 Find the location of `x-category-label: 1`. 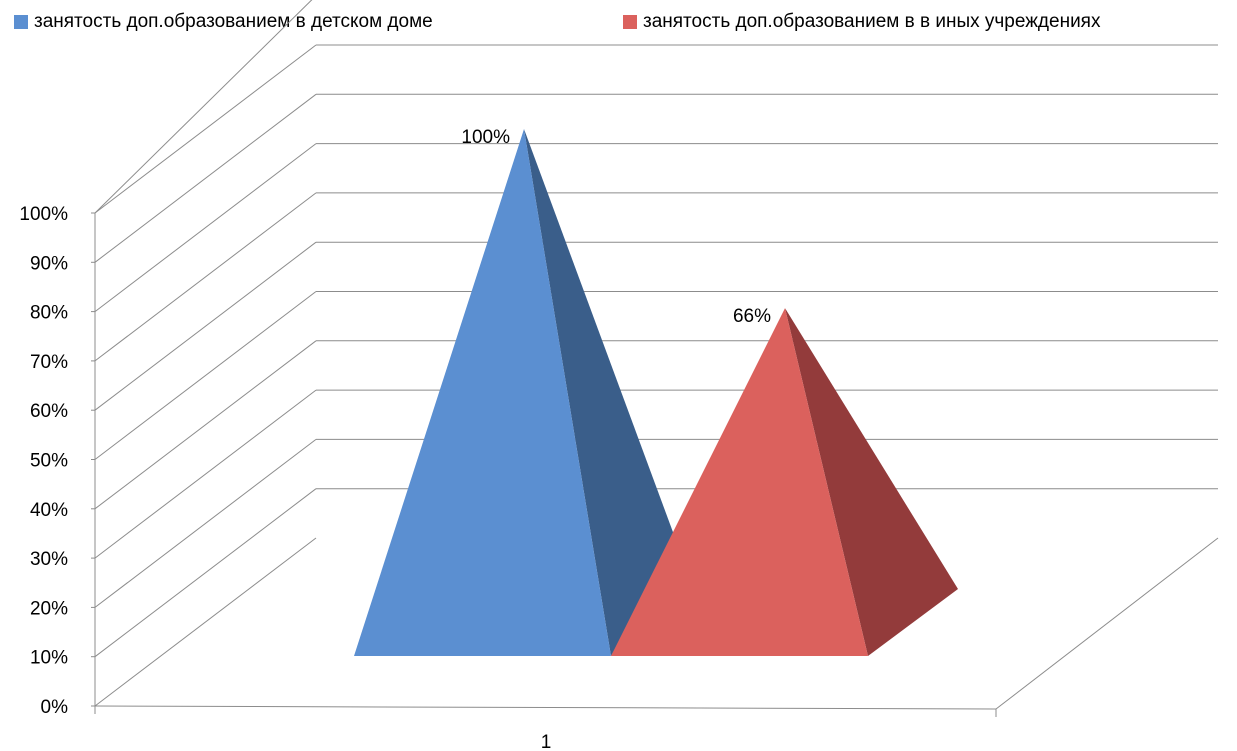

x-category-label: 1 is located at coordinates (546, 741).